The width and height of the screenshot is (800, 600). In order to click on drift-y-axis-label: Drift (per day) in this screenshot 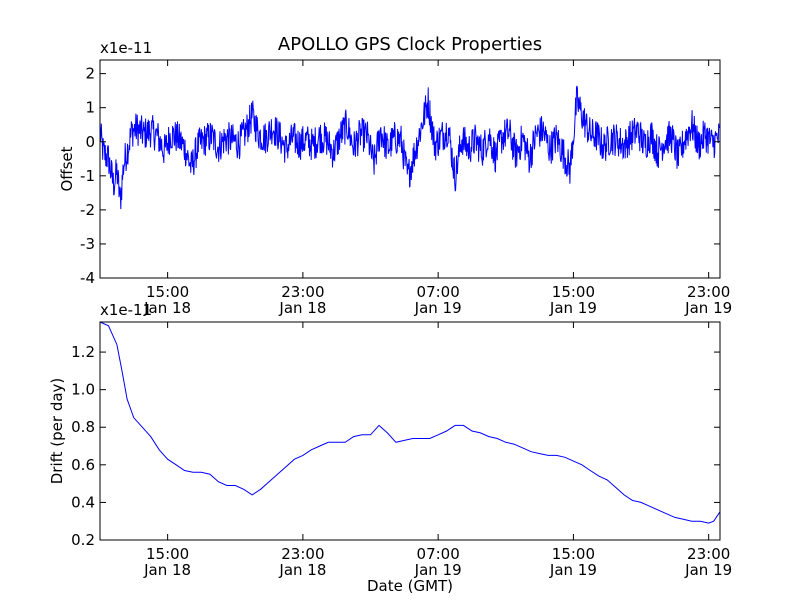, I will do `click(57, 431)`.